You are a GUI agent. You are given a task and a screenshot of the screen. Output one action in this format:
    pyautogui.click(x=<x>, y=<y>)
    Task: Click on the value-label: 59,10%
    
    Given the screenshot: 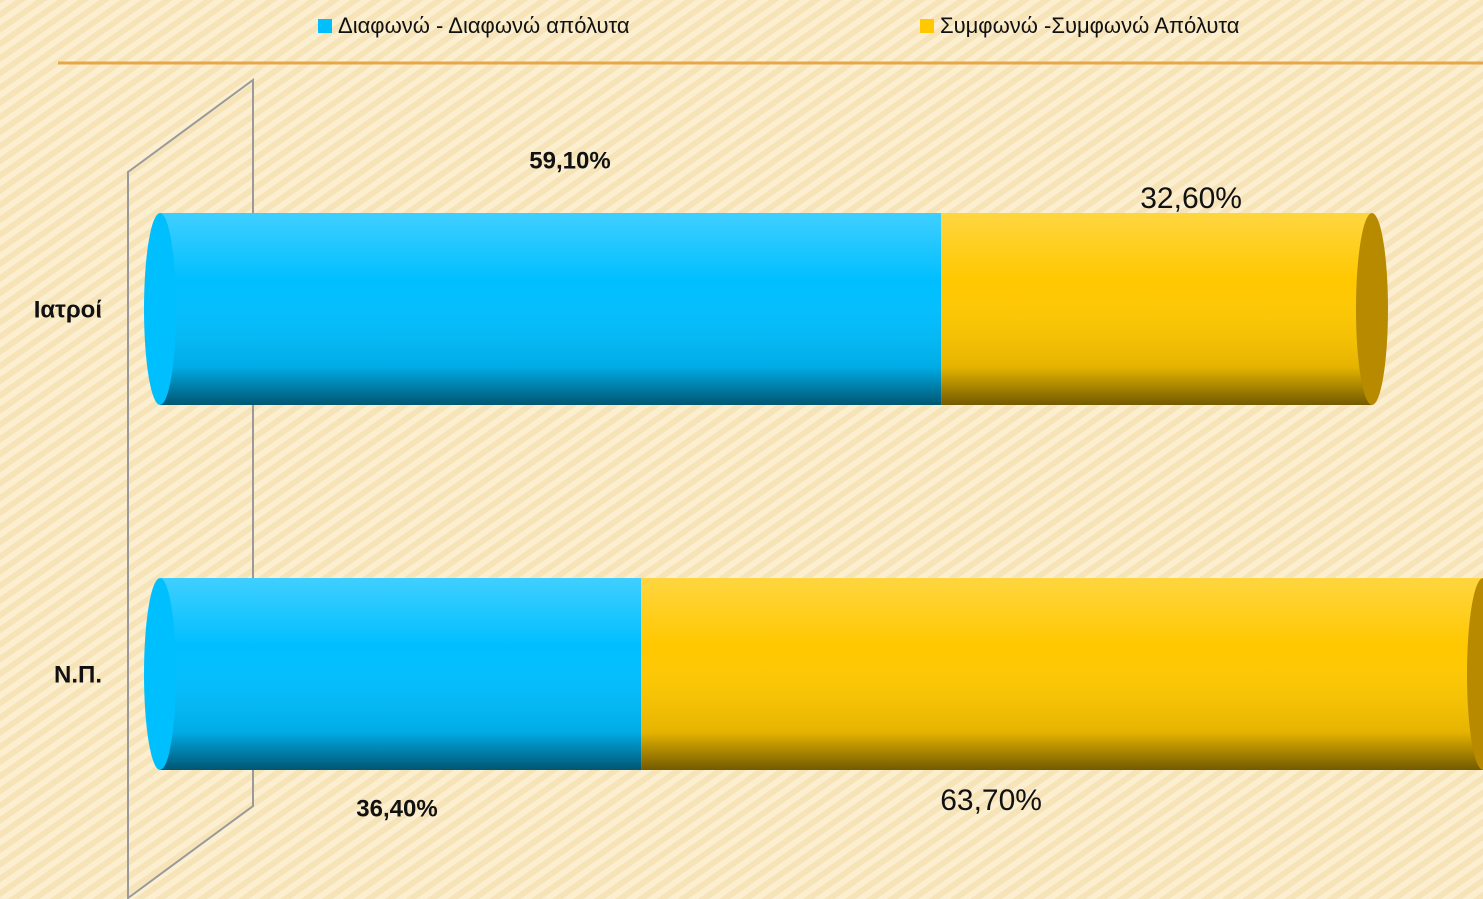 What is the action you would take?
    pyautogui.click(x=569, y=160)
    